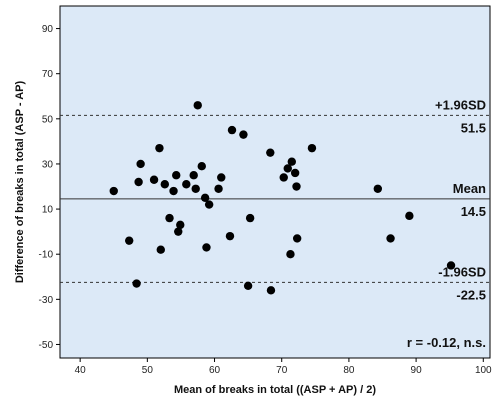 The width and height of the screenshot is (493, 400). I want to click on y-tick-label: -50, so click(46, 345).